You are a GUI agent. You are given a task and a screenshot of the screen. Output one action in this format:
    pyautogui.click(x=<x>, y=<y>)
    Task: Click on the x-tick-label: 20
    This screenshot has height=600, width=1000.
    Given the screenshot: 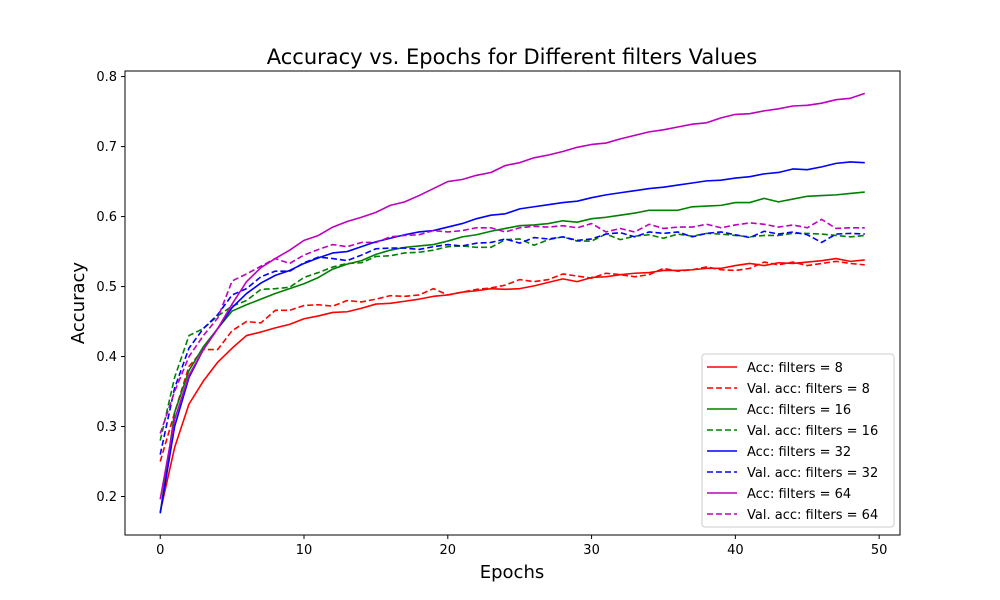 What is the action you would take?
    pyautogui.click(x=448, y=550)
    